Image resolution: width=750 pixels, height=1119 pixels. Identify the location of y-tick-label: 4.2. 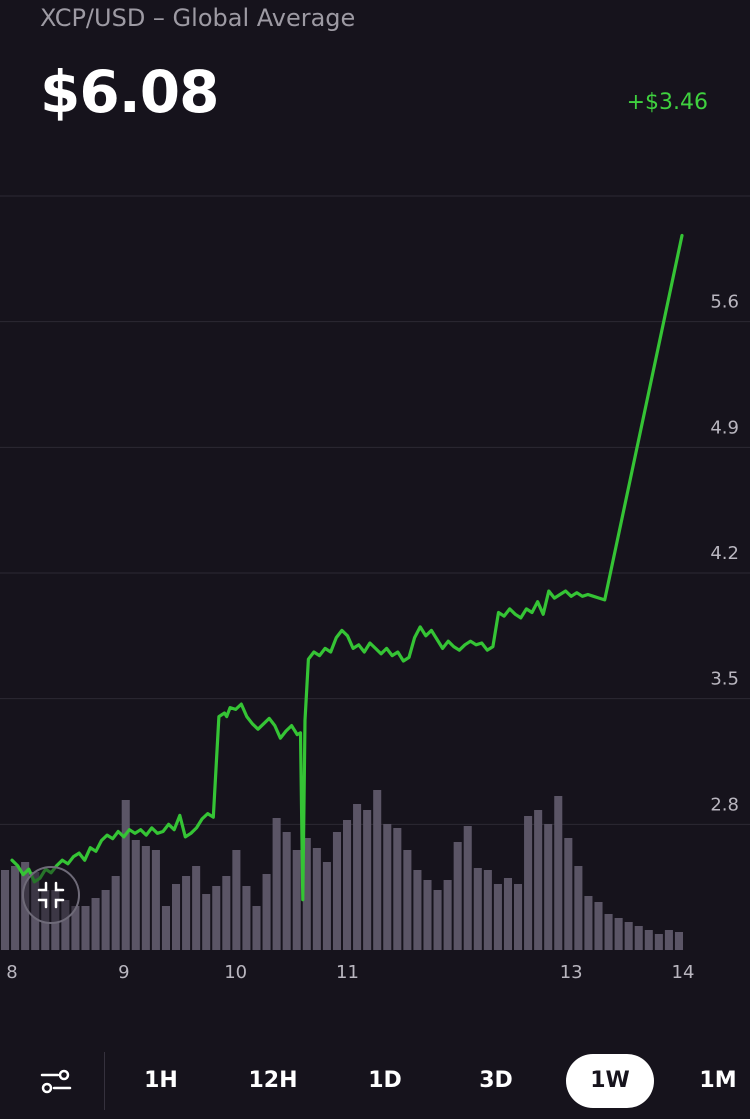
(724, 553).